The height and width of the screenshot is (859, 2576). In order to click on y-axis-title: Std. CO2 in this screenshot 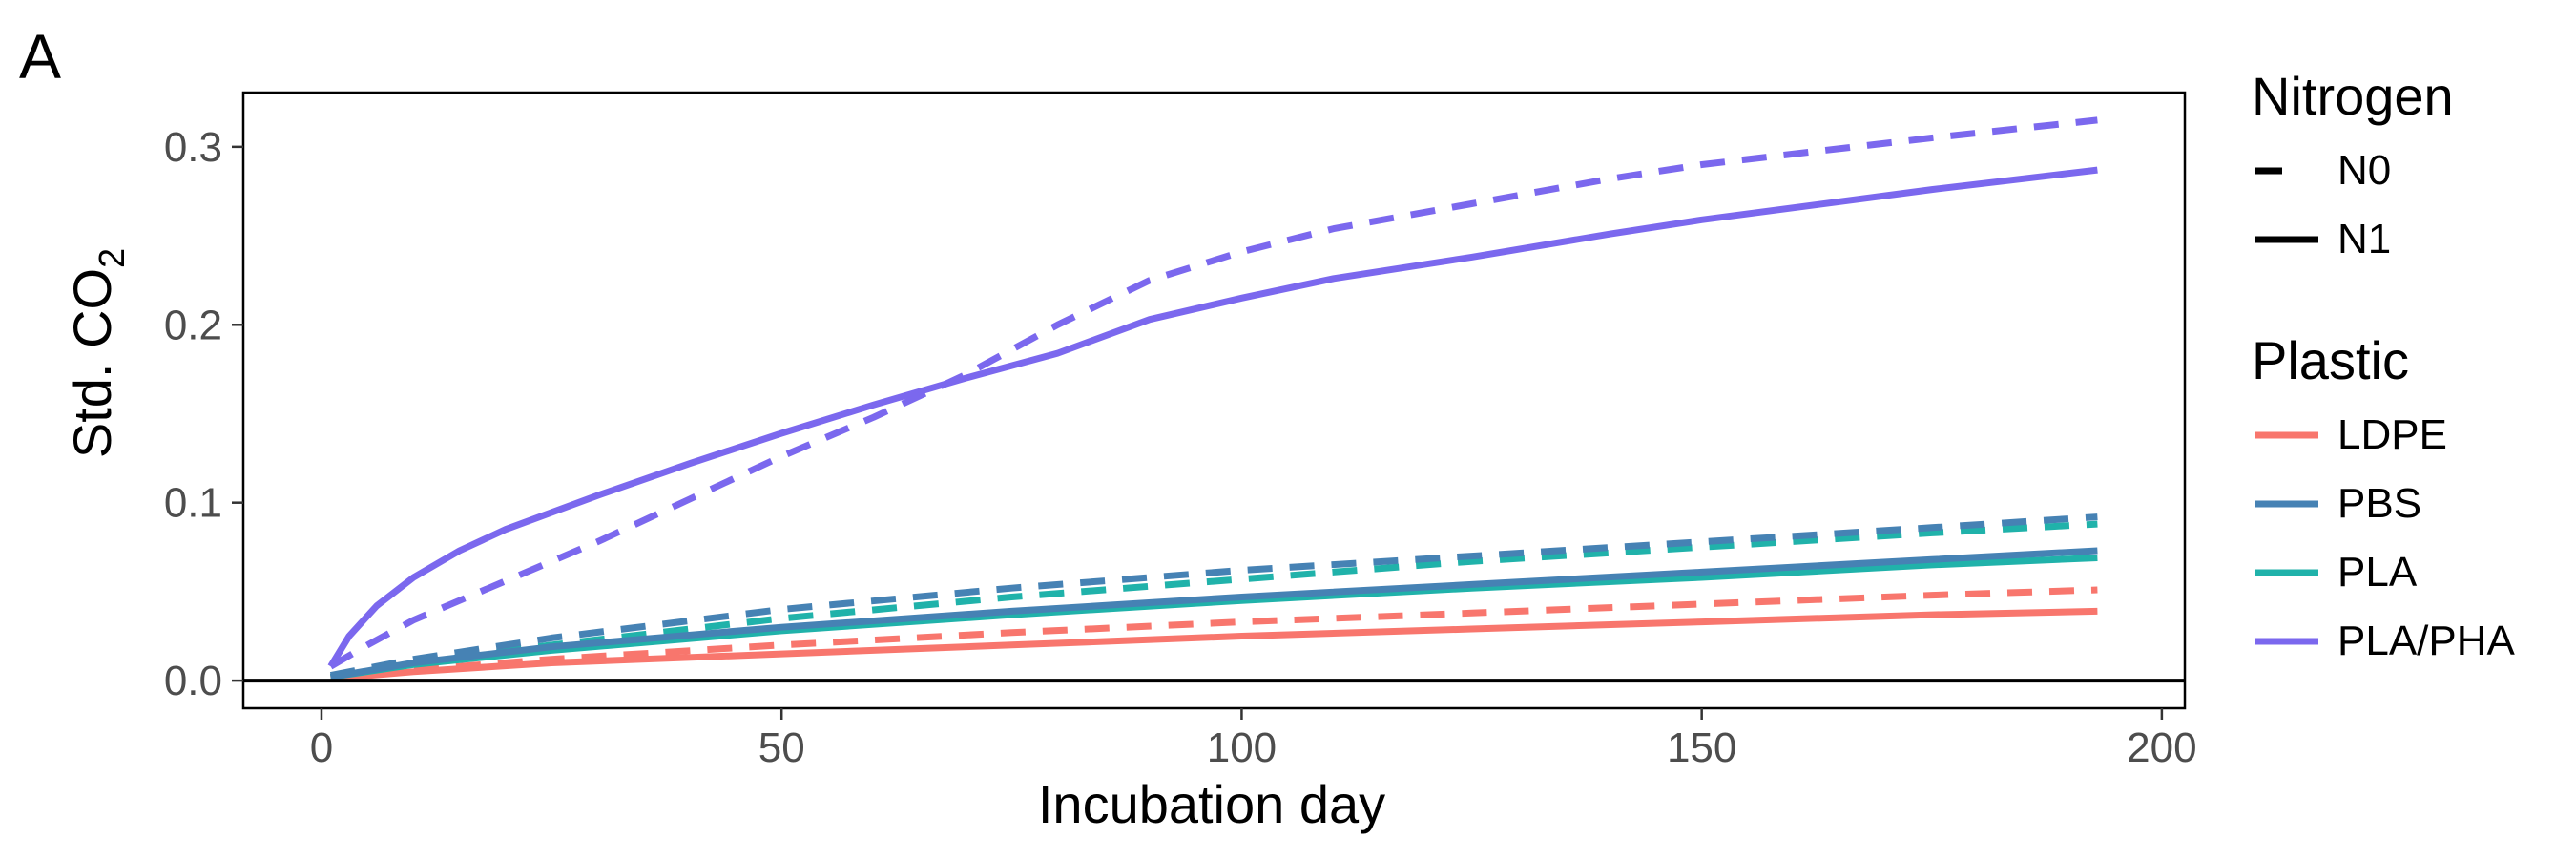, I will do `click(97, 353)`.